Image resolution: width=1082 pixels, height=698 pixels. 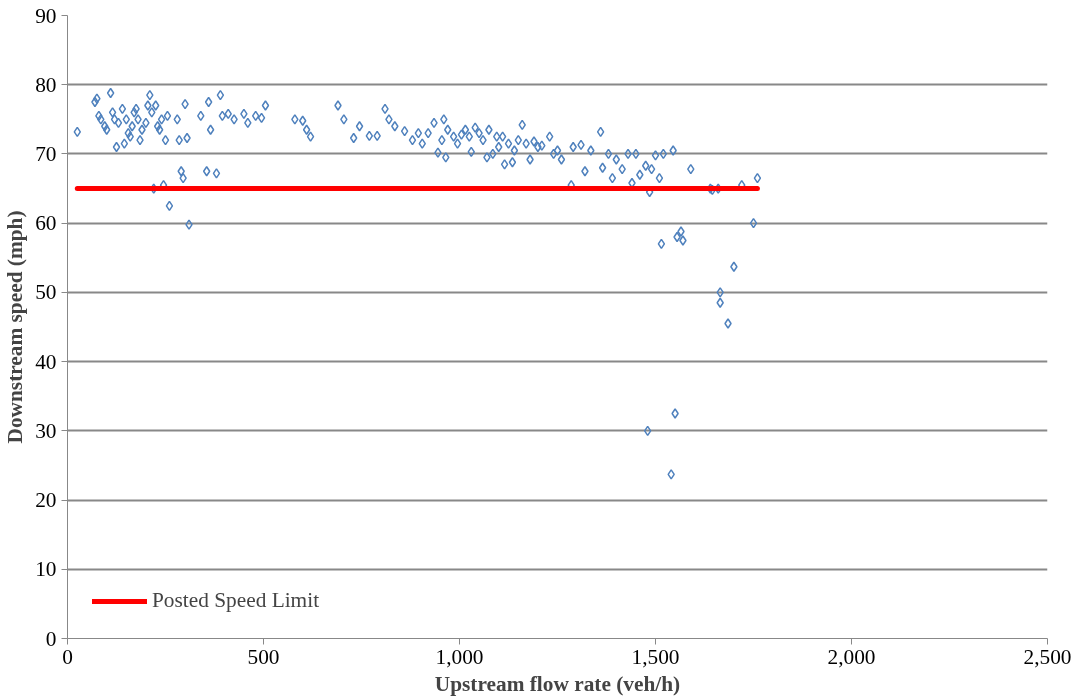 I want to click on y-tick-label: 80, so click(x=46, y=84).